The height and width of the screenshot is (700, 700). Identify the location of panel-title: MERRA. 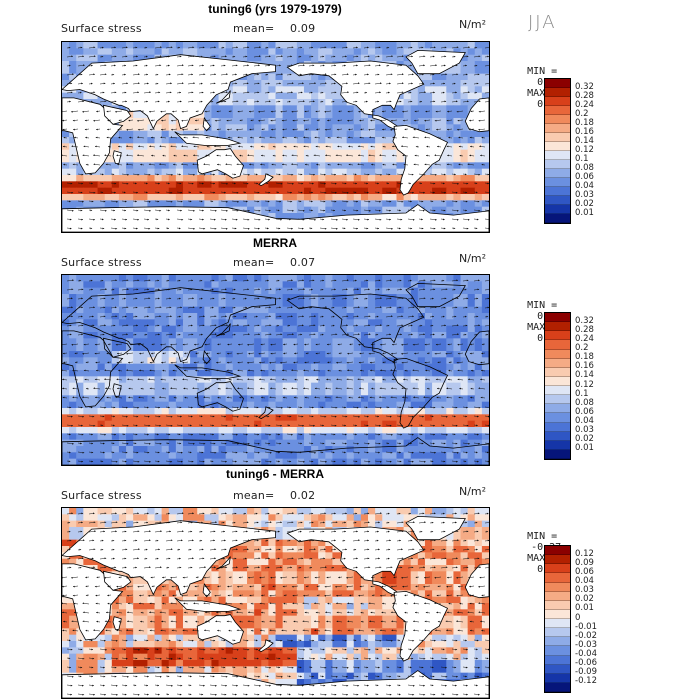
(275, 243).